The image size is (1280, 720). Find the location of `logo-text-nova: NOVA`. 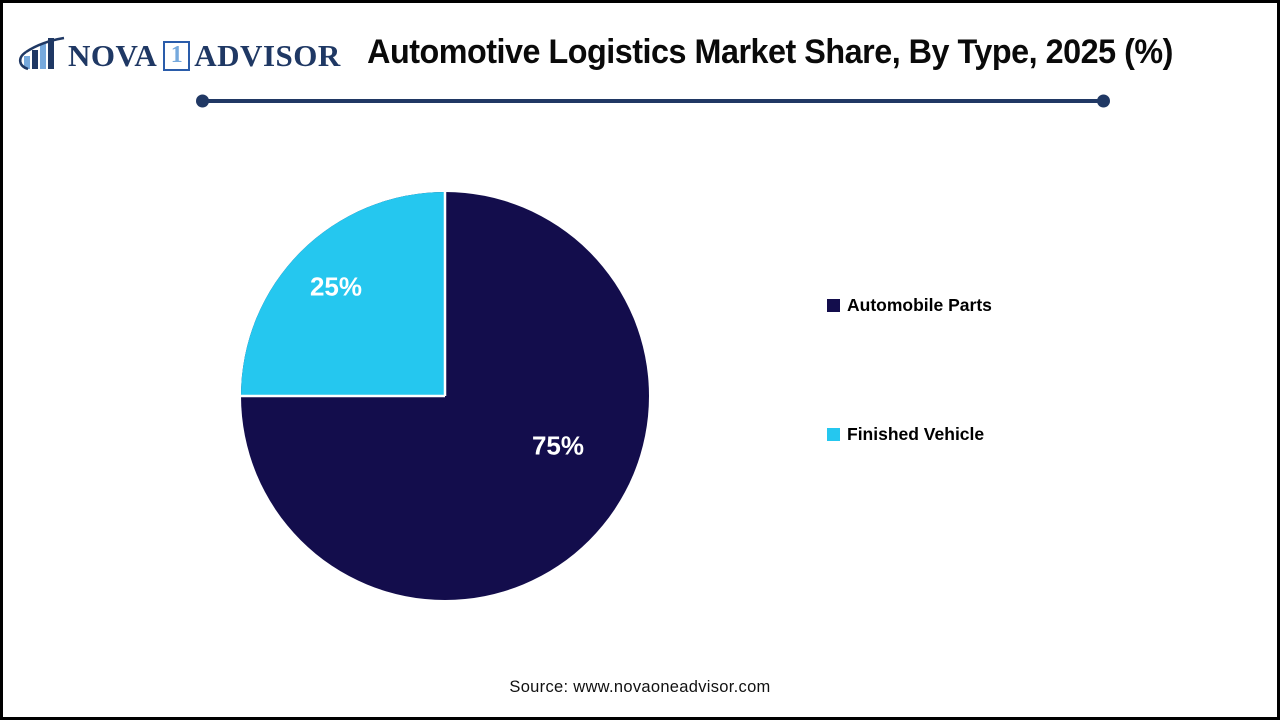

logo-text-nova: NOVA is located at coordinates (113, 55).